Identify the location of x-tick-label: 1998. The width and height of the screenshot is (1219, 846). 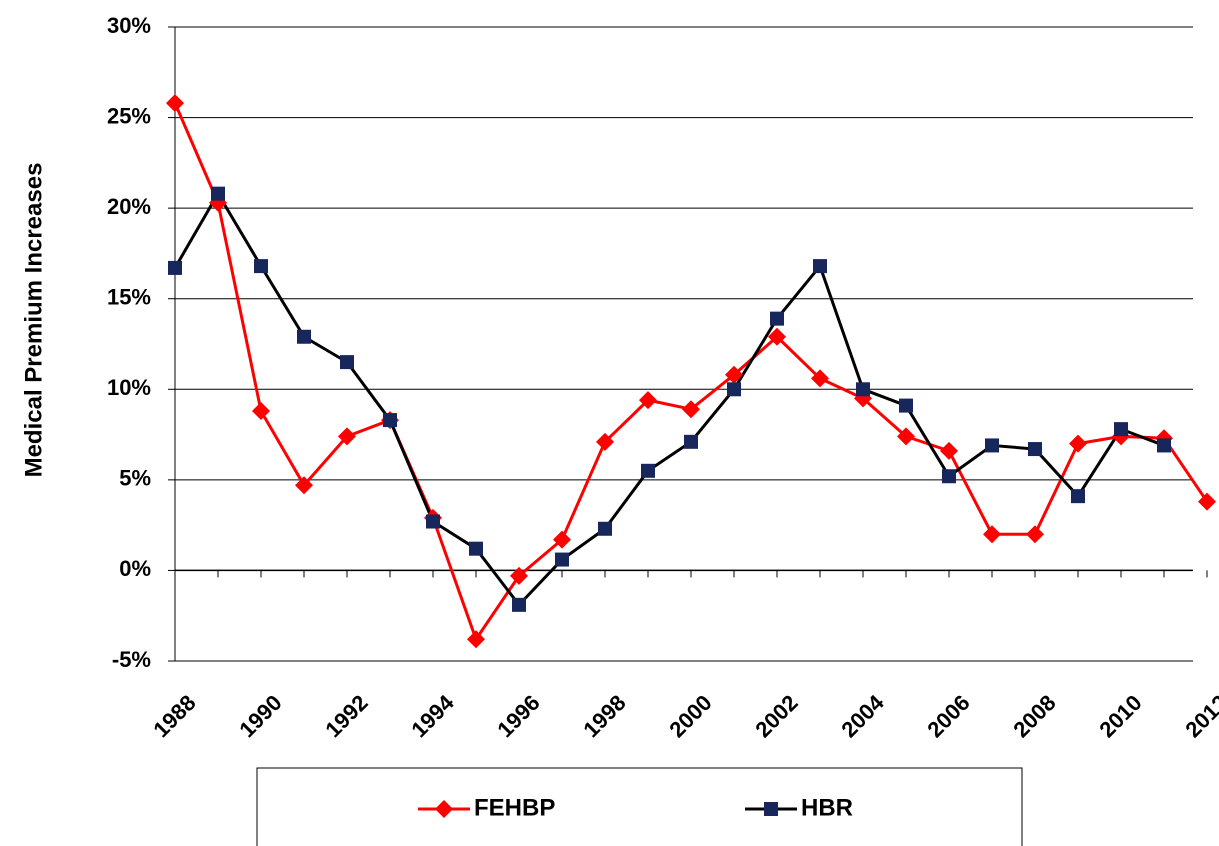
(604, 716).